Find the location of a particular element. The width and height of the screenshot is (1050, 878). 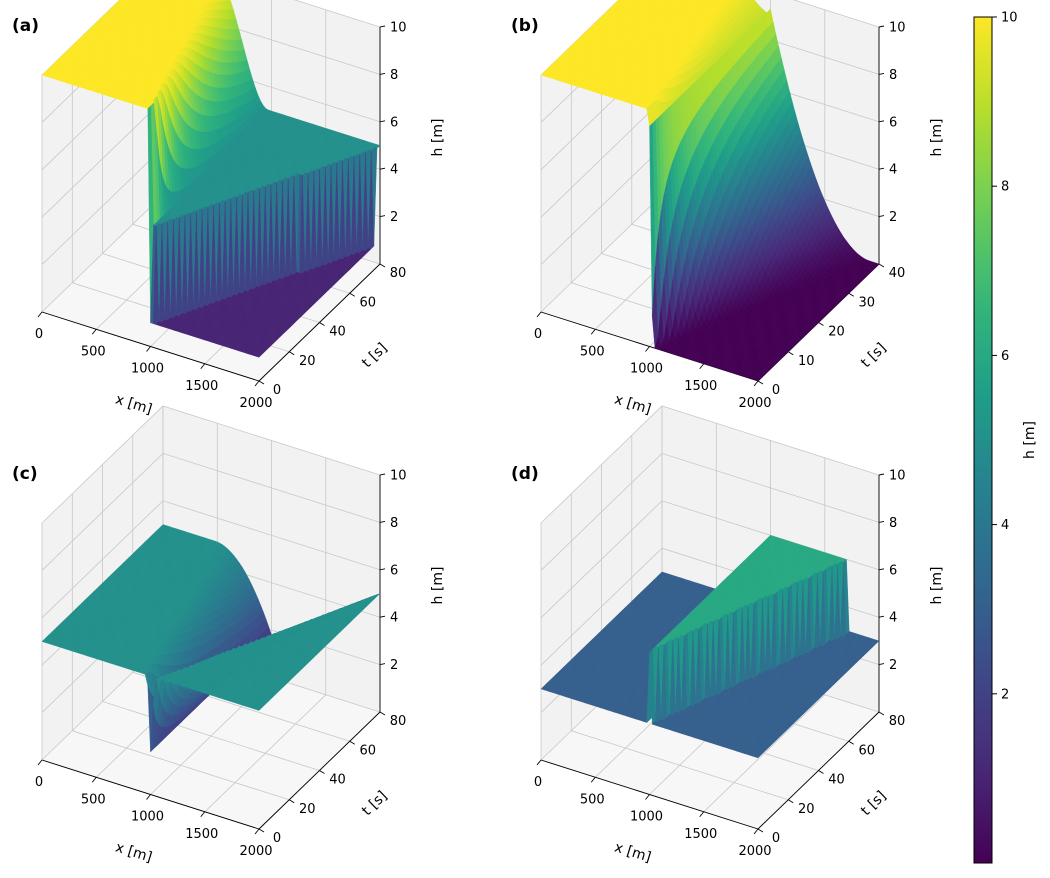

t-tick-label: 60 is located at coordinates (367, 302).